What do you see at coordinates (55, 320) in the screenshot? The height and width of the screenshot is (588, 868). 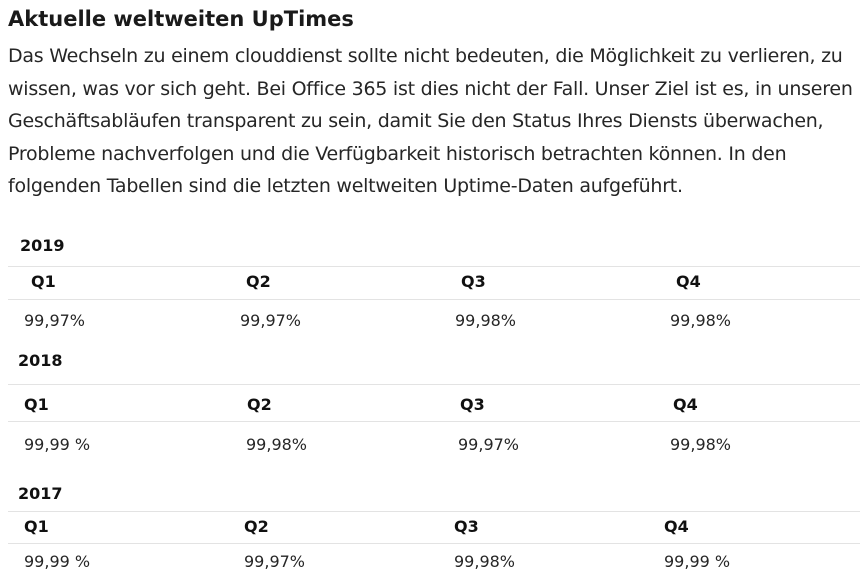 I see `uptime-value-2019-q1: 99,97%` at bounding box center [55, 320].